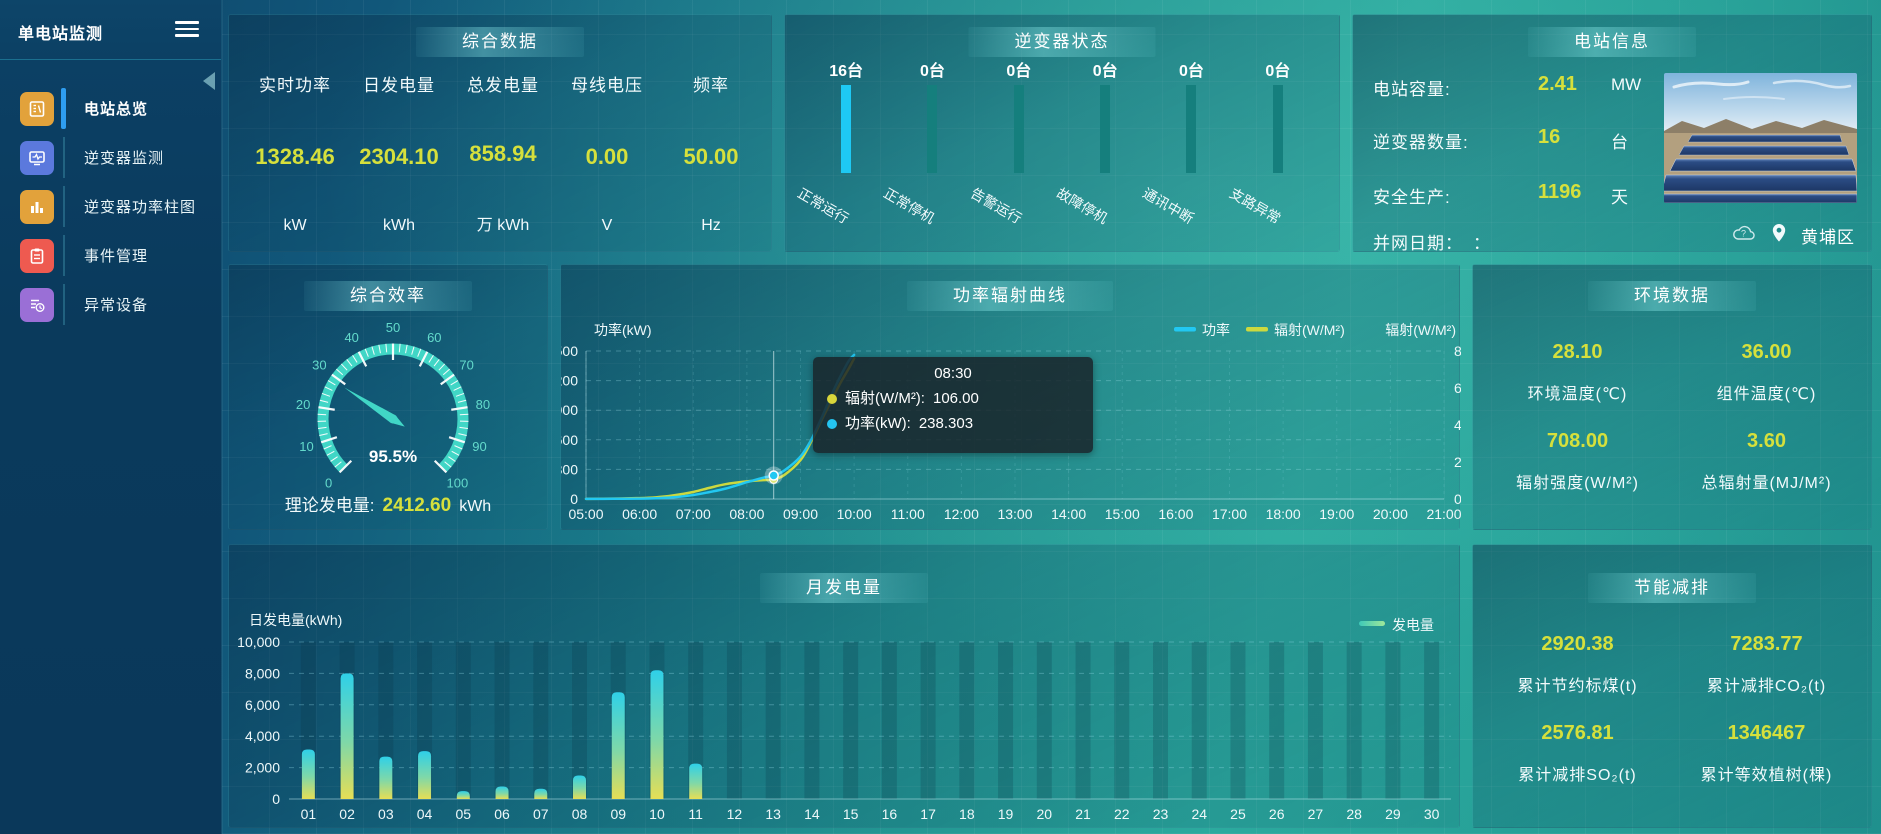  Describe the element at coordinates (607, 225) in the screenshot. I see `stat-unit: V` at that location.